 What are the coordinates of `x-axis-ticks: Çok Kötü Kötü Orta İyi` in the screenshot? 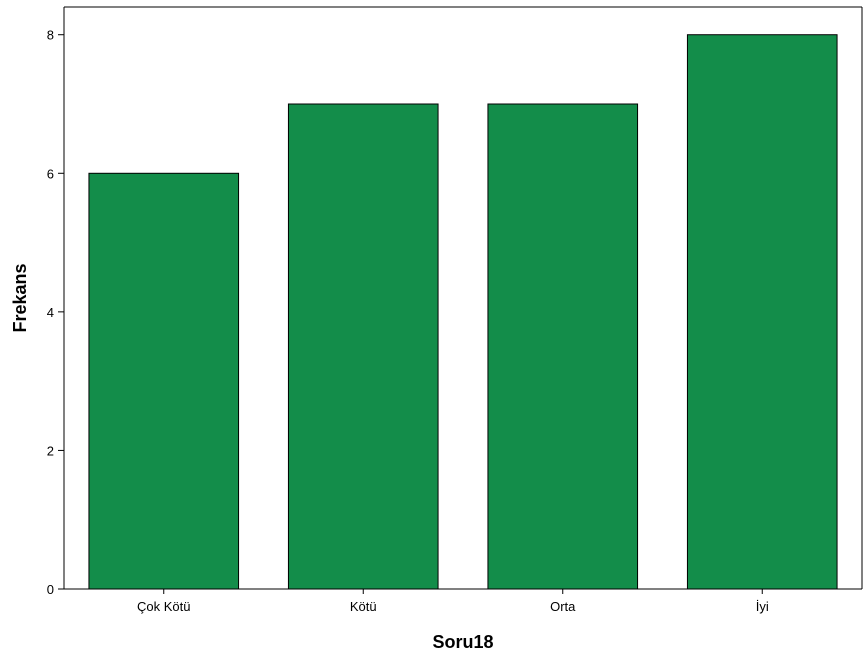 It's located at (453, 601).